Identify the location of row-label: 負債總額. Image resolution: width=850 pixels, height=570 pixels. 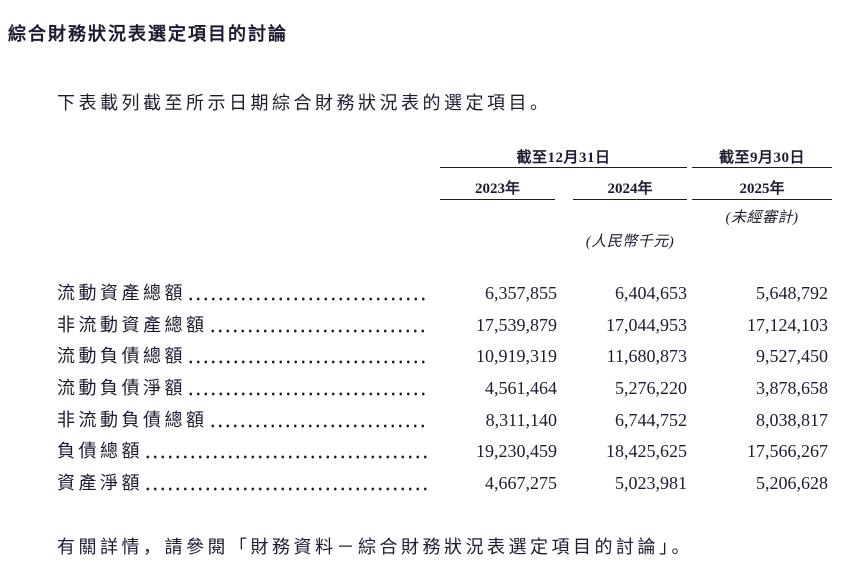
(100, 451).